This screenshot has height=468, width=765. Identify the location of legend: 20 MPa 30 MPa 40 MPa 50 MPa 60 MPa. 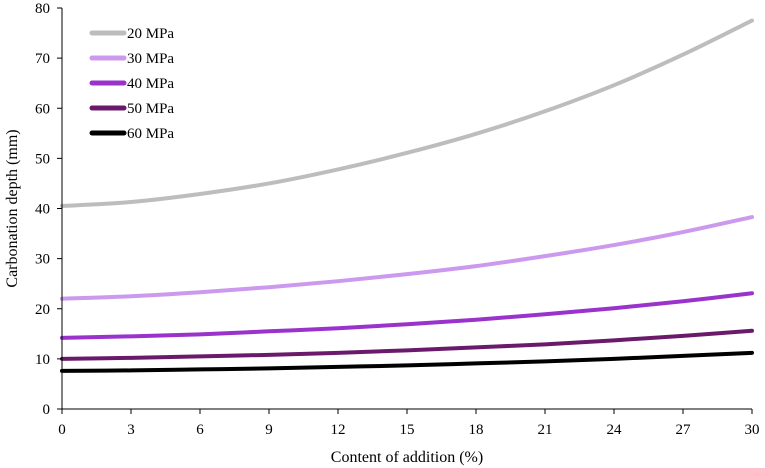
(131, 84).